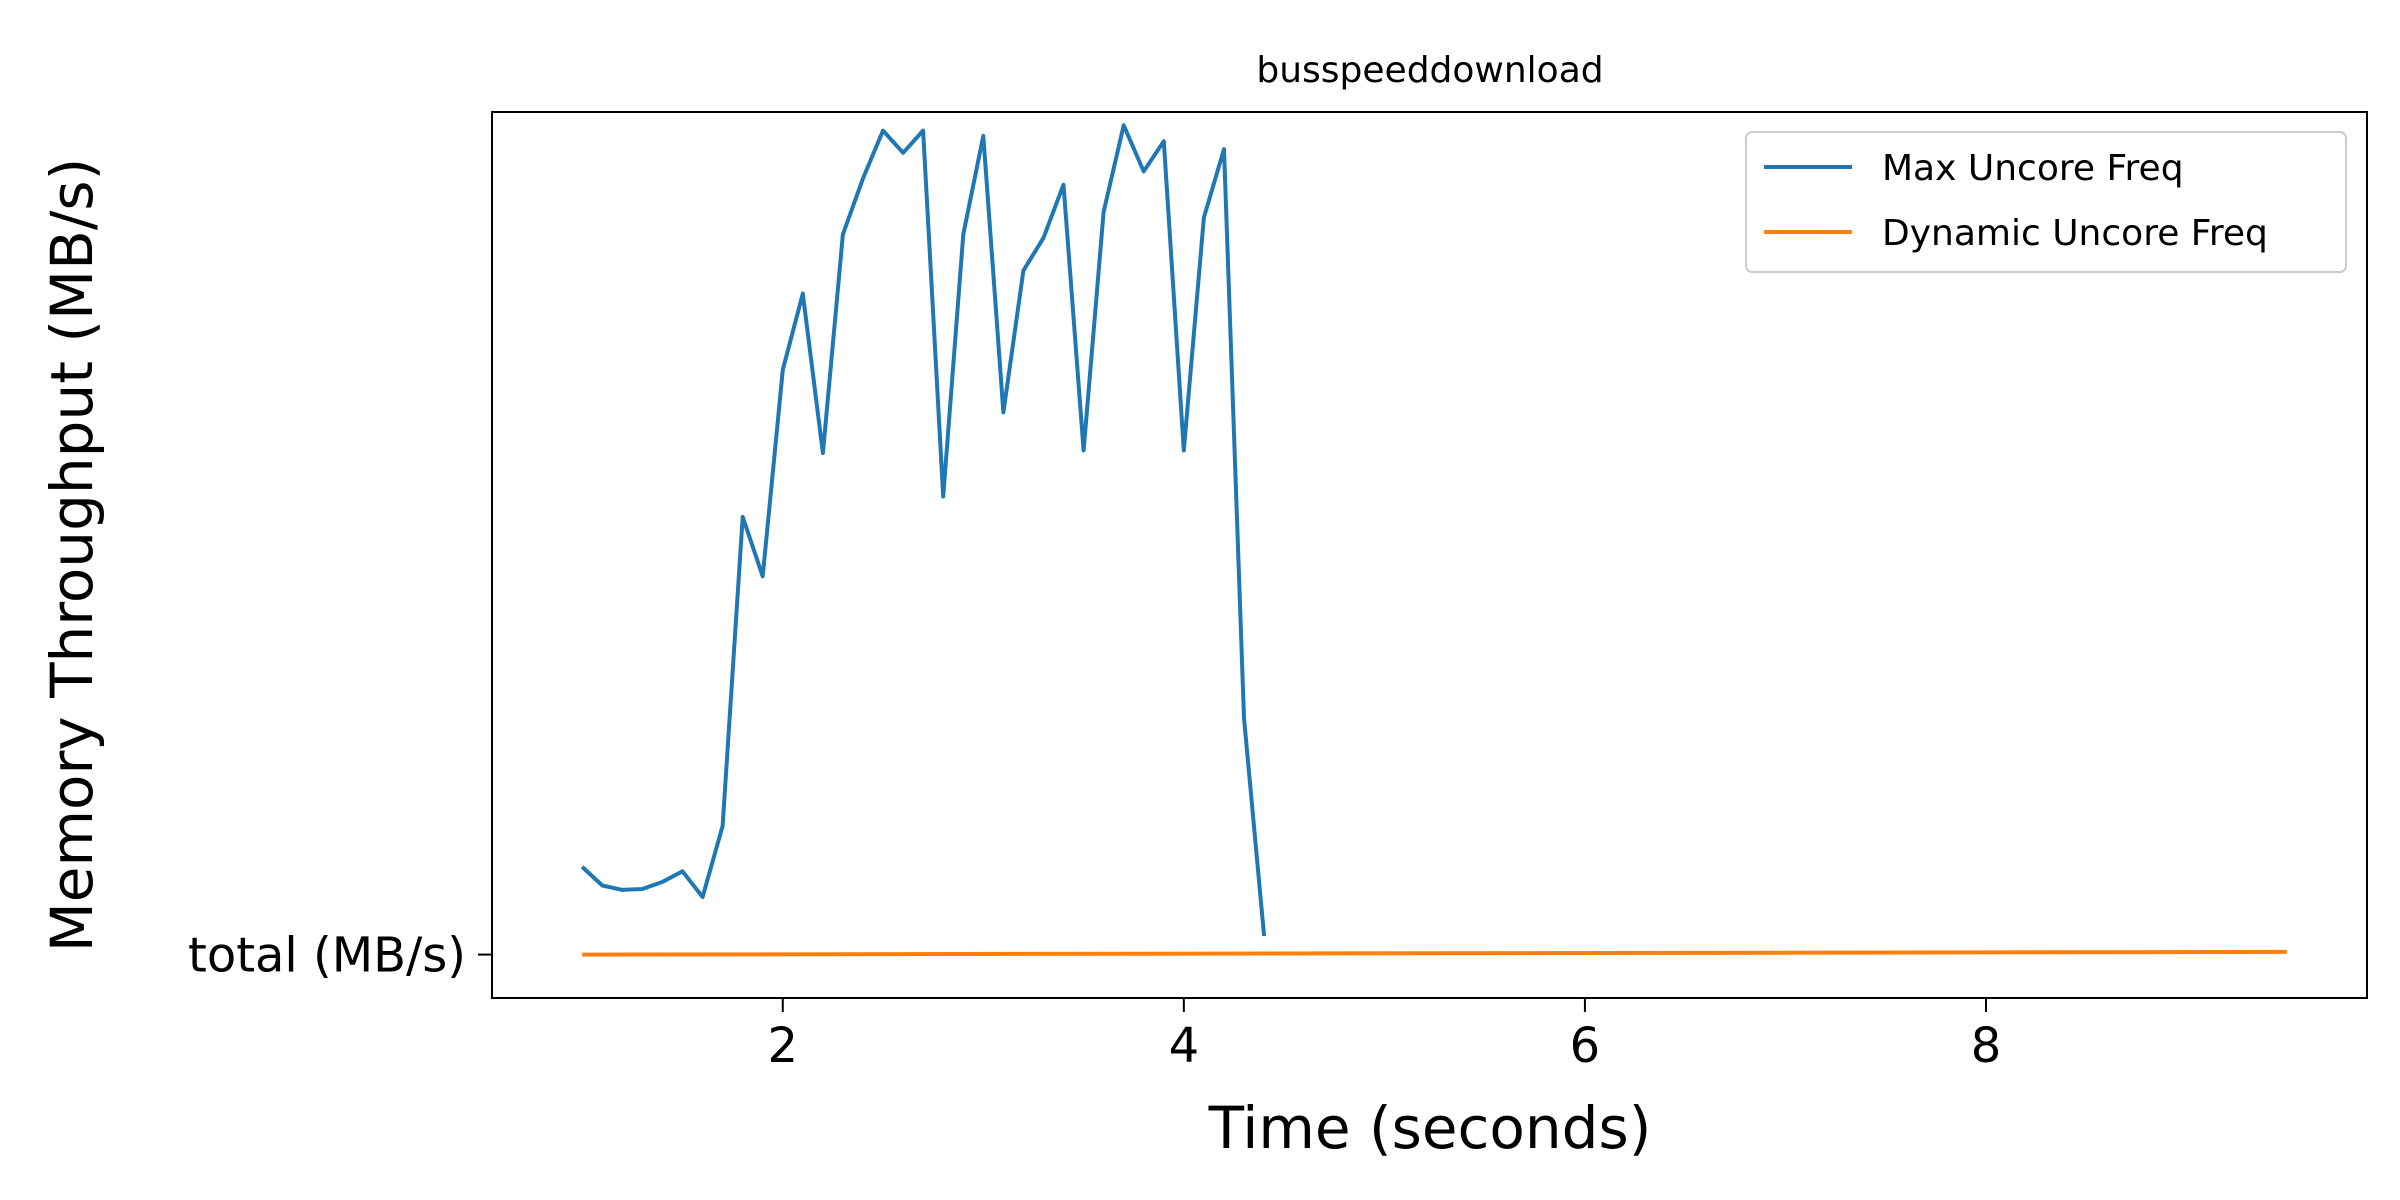  What do you see at coordinates (1184, 1046) in the screenshot?
I see `x-tick-label: 4` at bounding box center [1184, 1046].